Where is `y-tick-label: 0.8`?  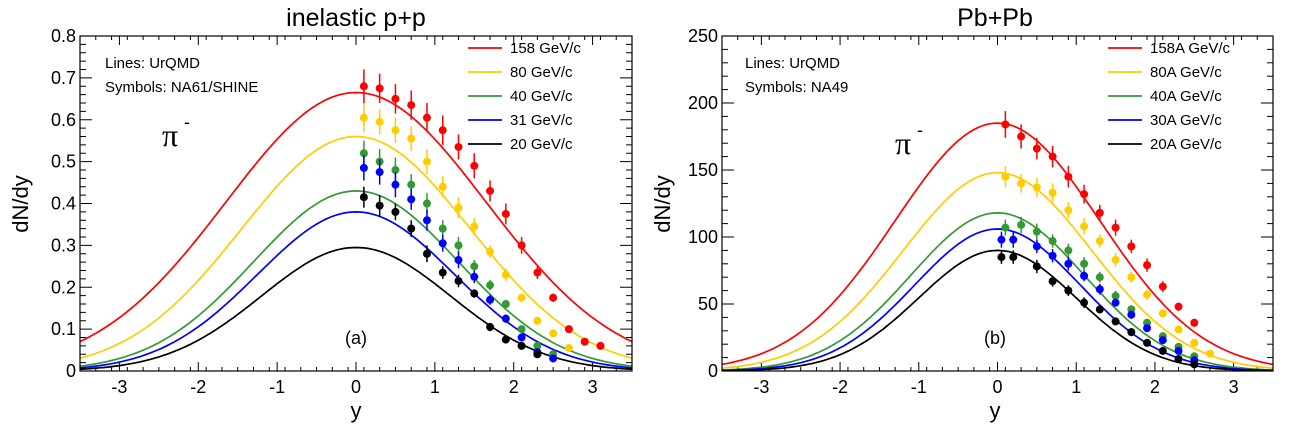
y-tick-label: 0.8 is located at coordinates (63, 36).